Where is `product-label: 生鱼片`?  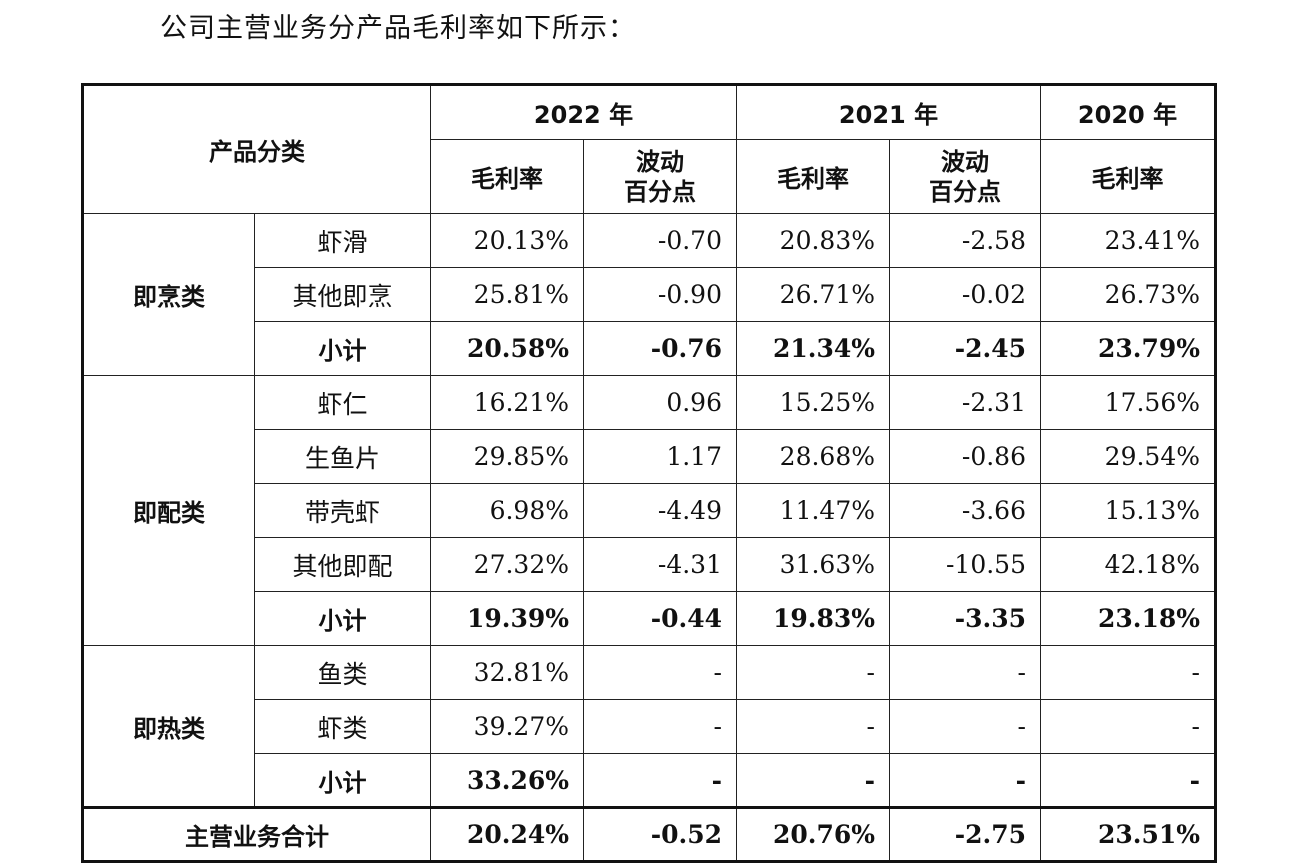
product-label: 生鱼片 is located at coordinates (342, 456).